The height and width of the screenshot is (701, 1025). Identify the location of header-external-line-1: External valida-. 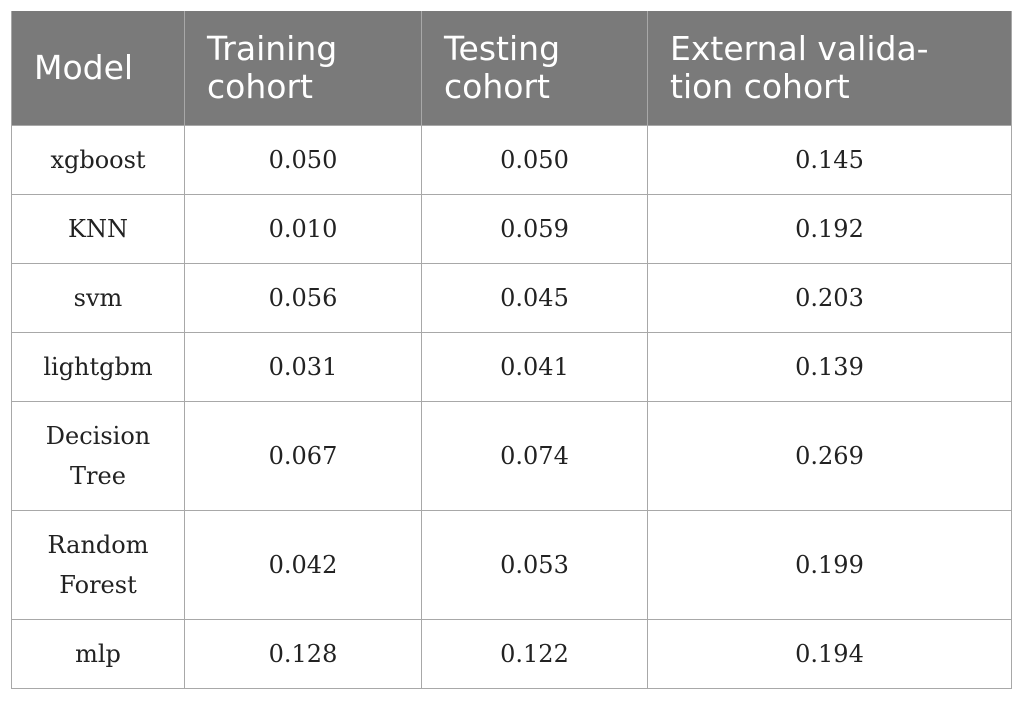
(799, 48).